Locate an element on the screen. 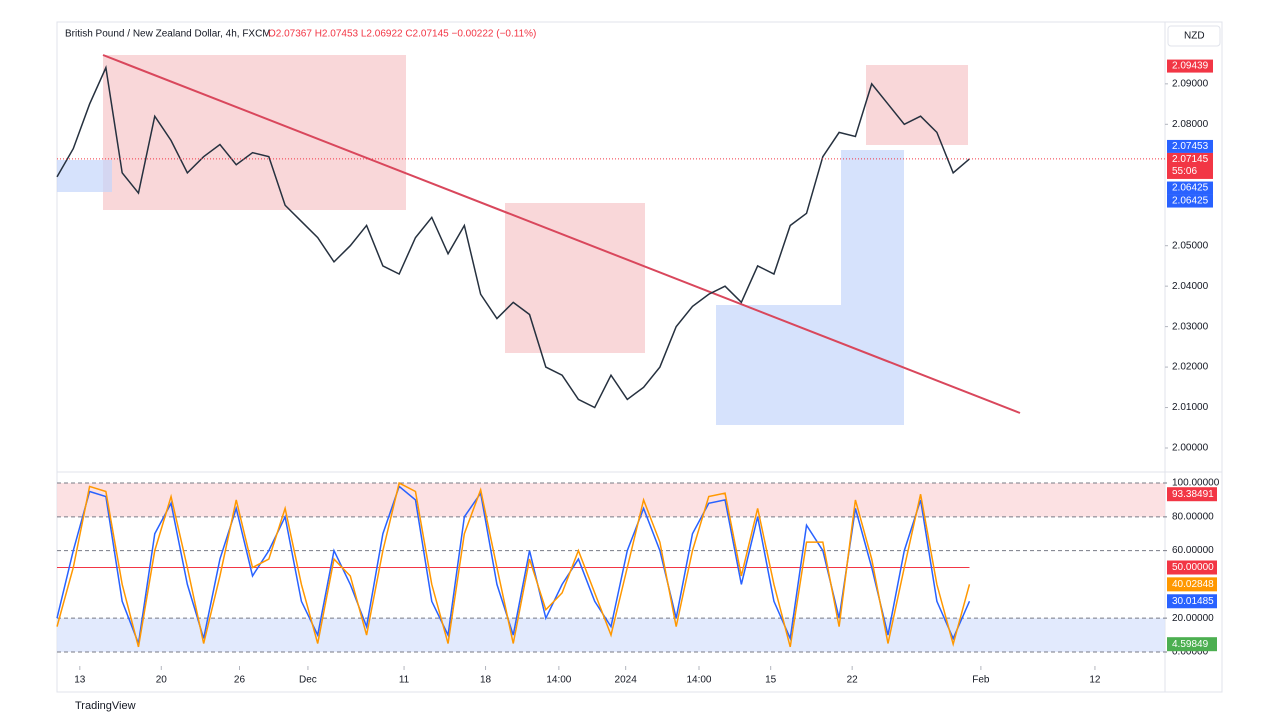  value-label: 93.38491 is located at coordinates (1193, 494).